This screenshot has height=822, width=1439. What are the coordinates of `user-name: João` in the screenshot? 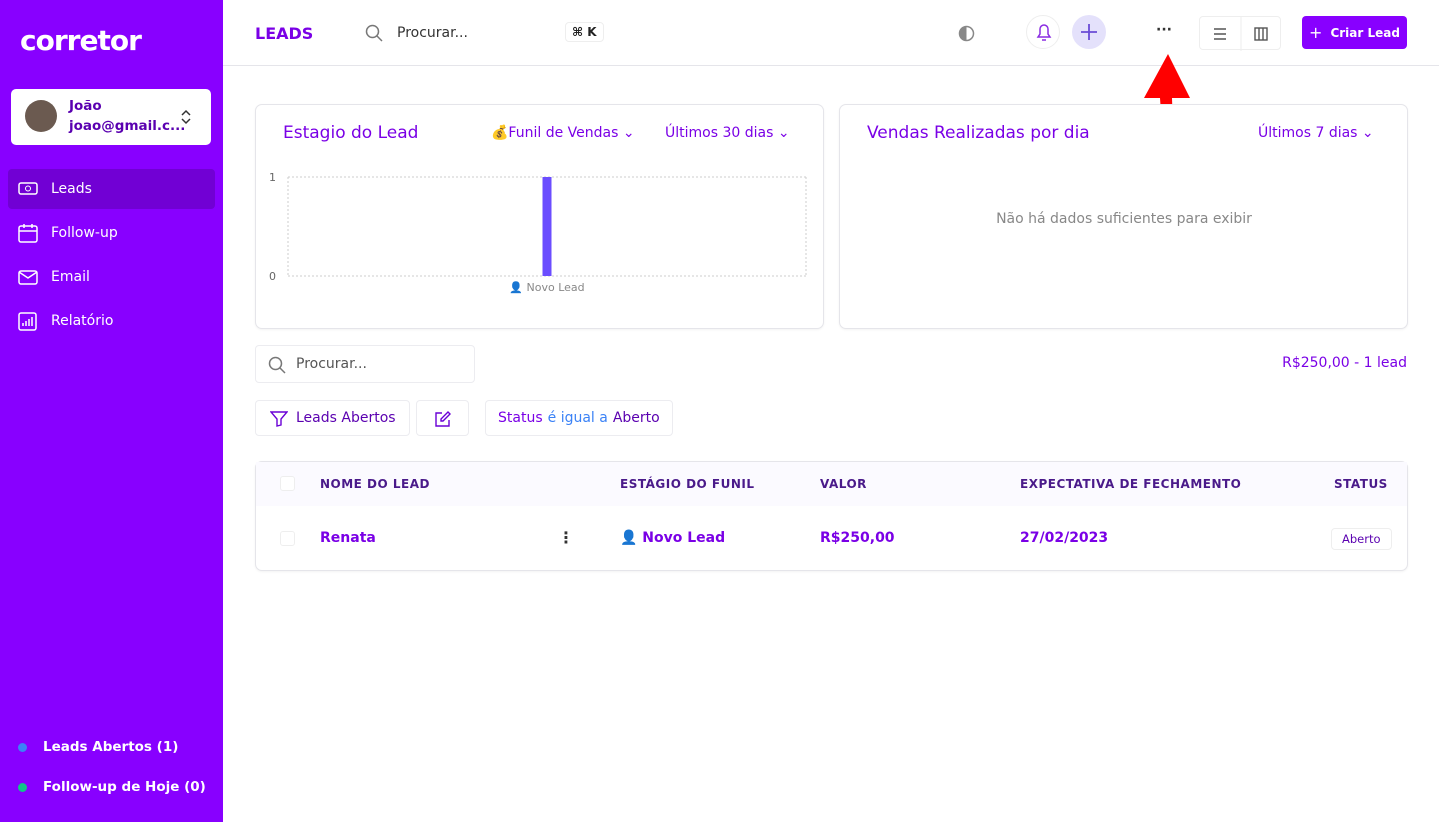 It's located at (85, 106).